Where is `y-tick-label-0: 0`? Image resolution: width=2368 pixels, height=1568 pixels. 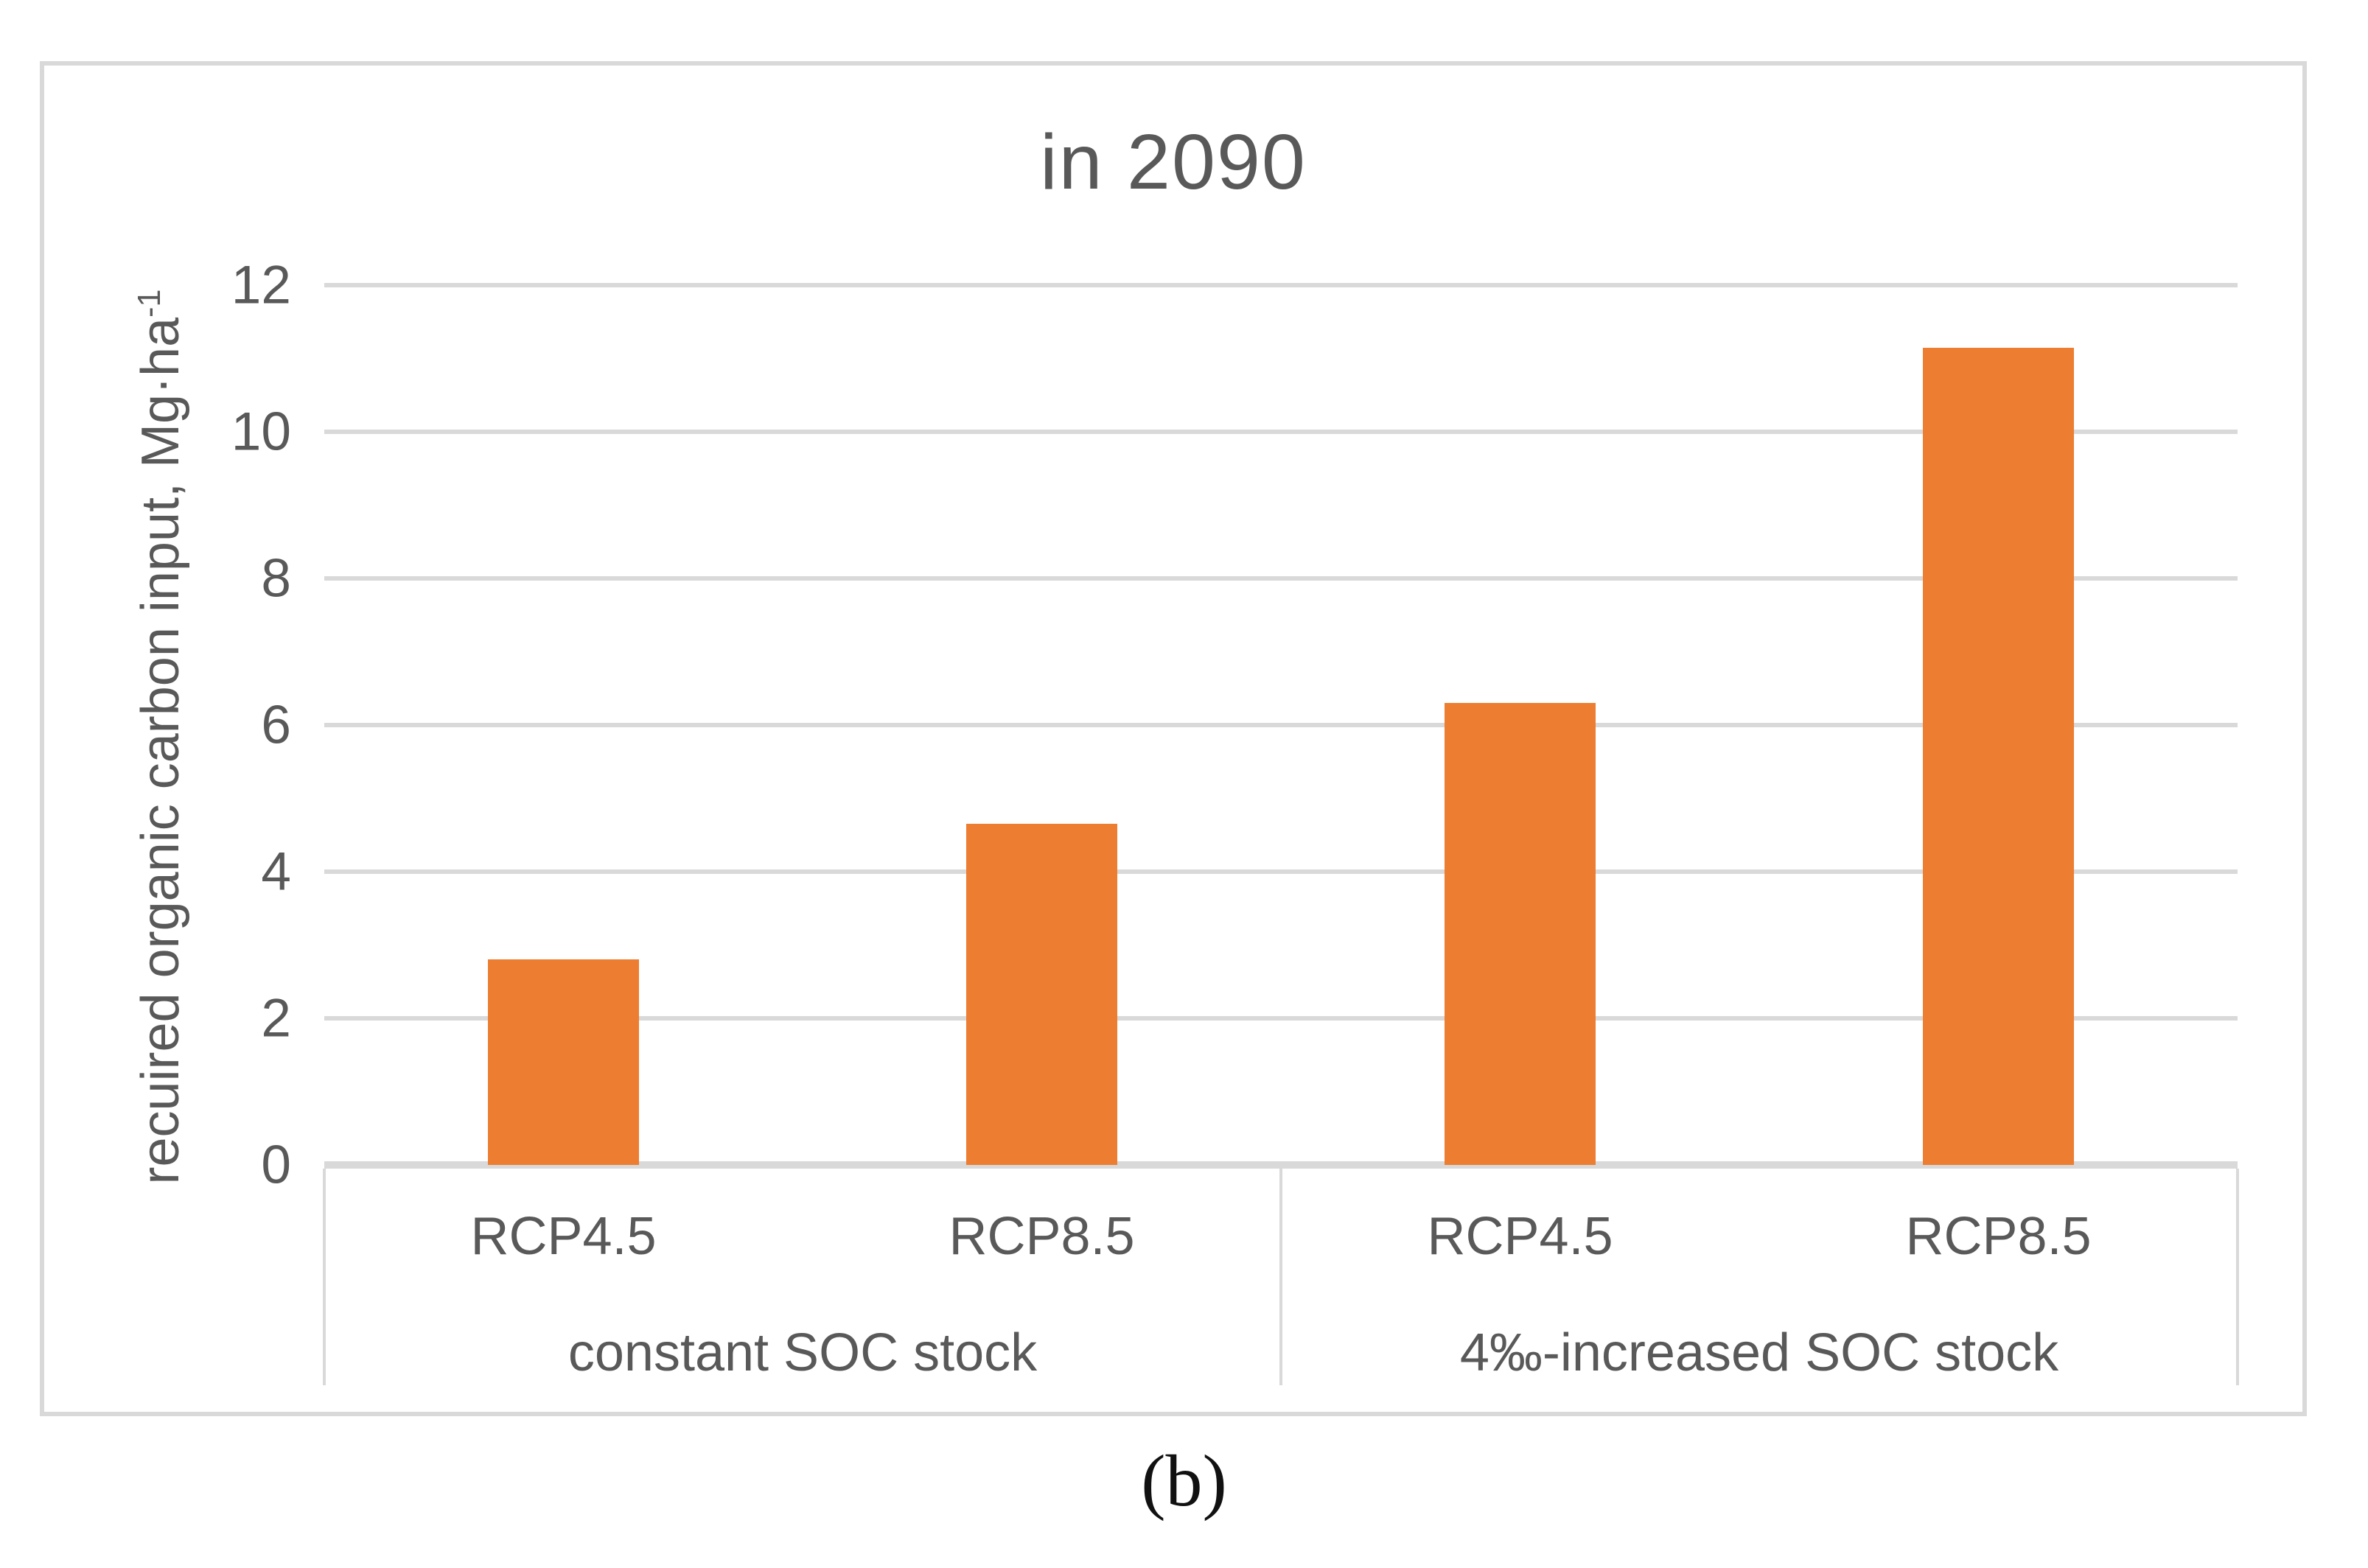
y-tick-label-0: 0 is located at coordinates (276, 1165).